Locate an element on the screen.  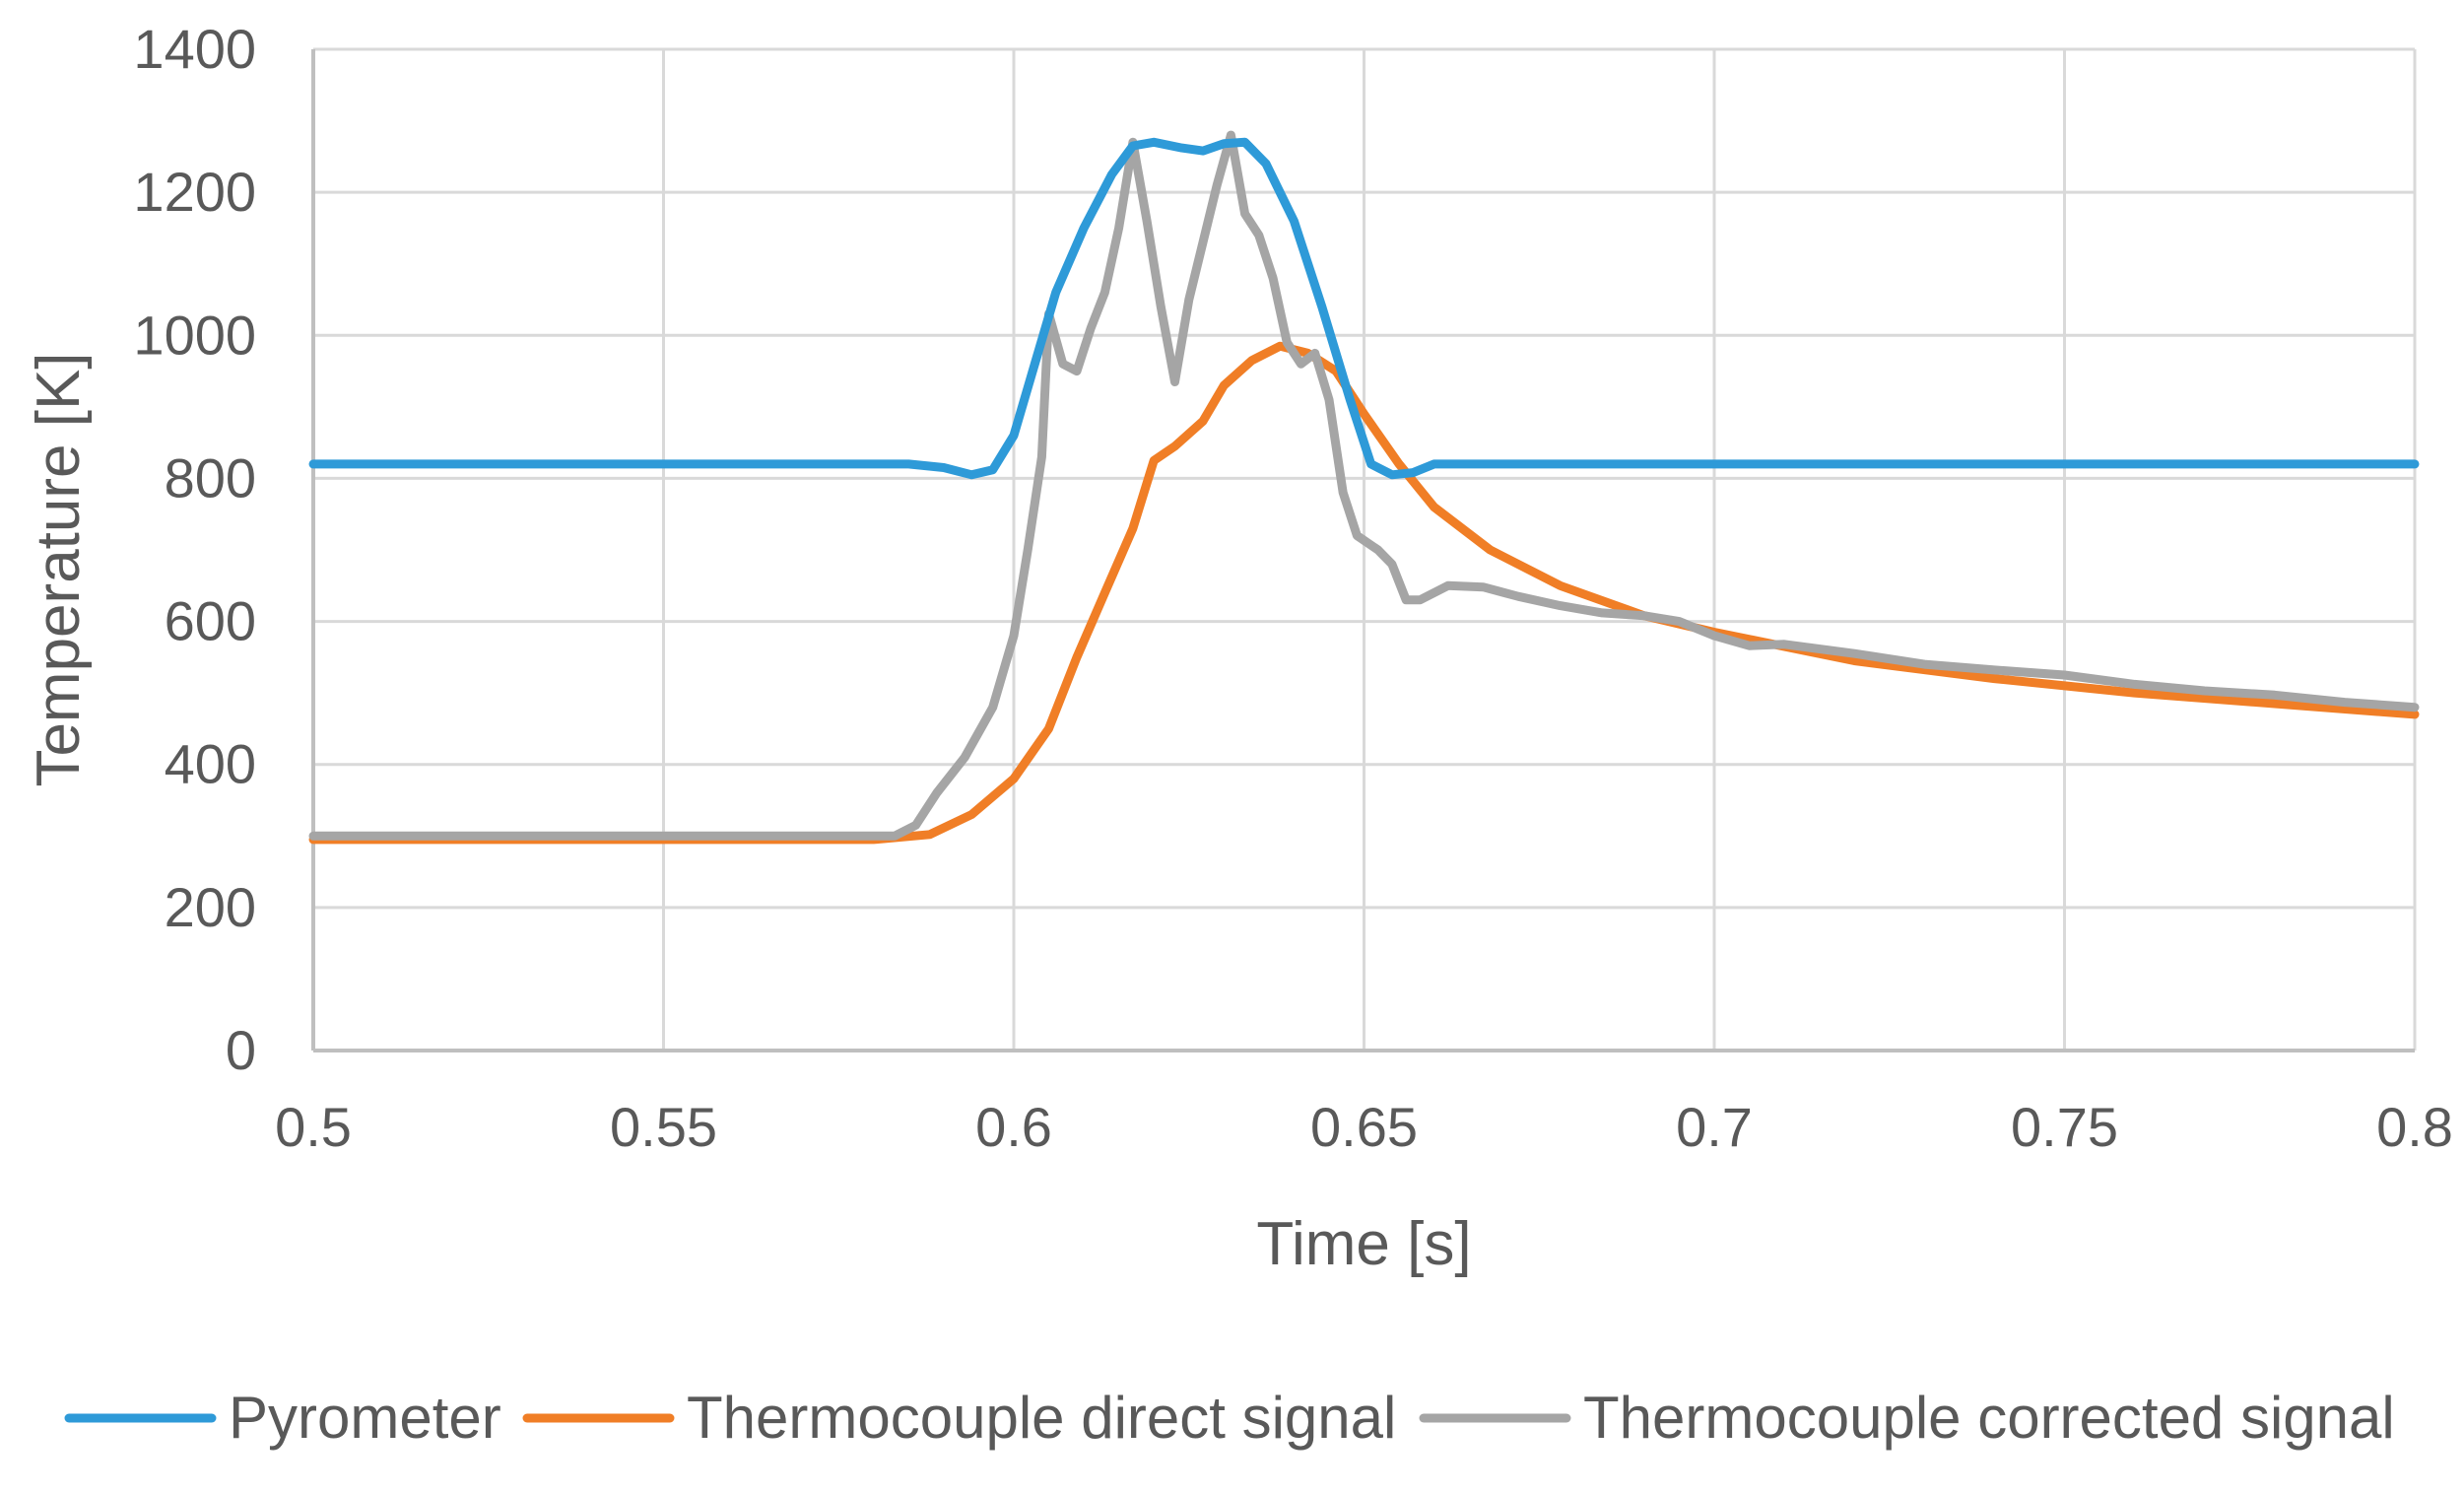
legend-label-thermocouple-corrected-signal: Thermocouple corrected signal is located at coordinates (1989, 1418).